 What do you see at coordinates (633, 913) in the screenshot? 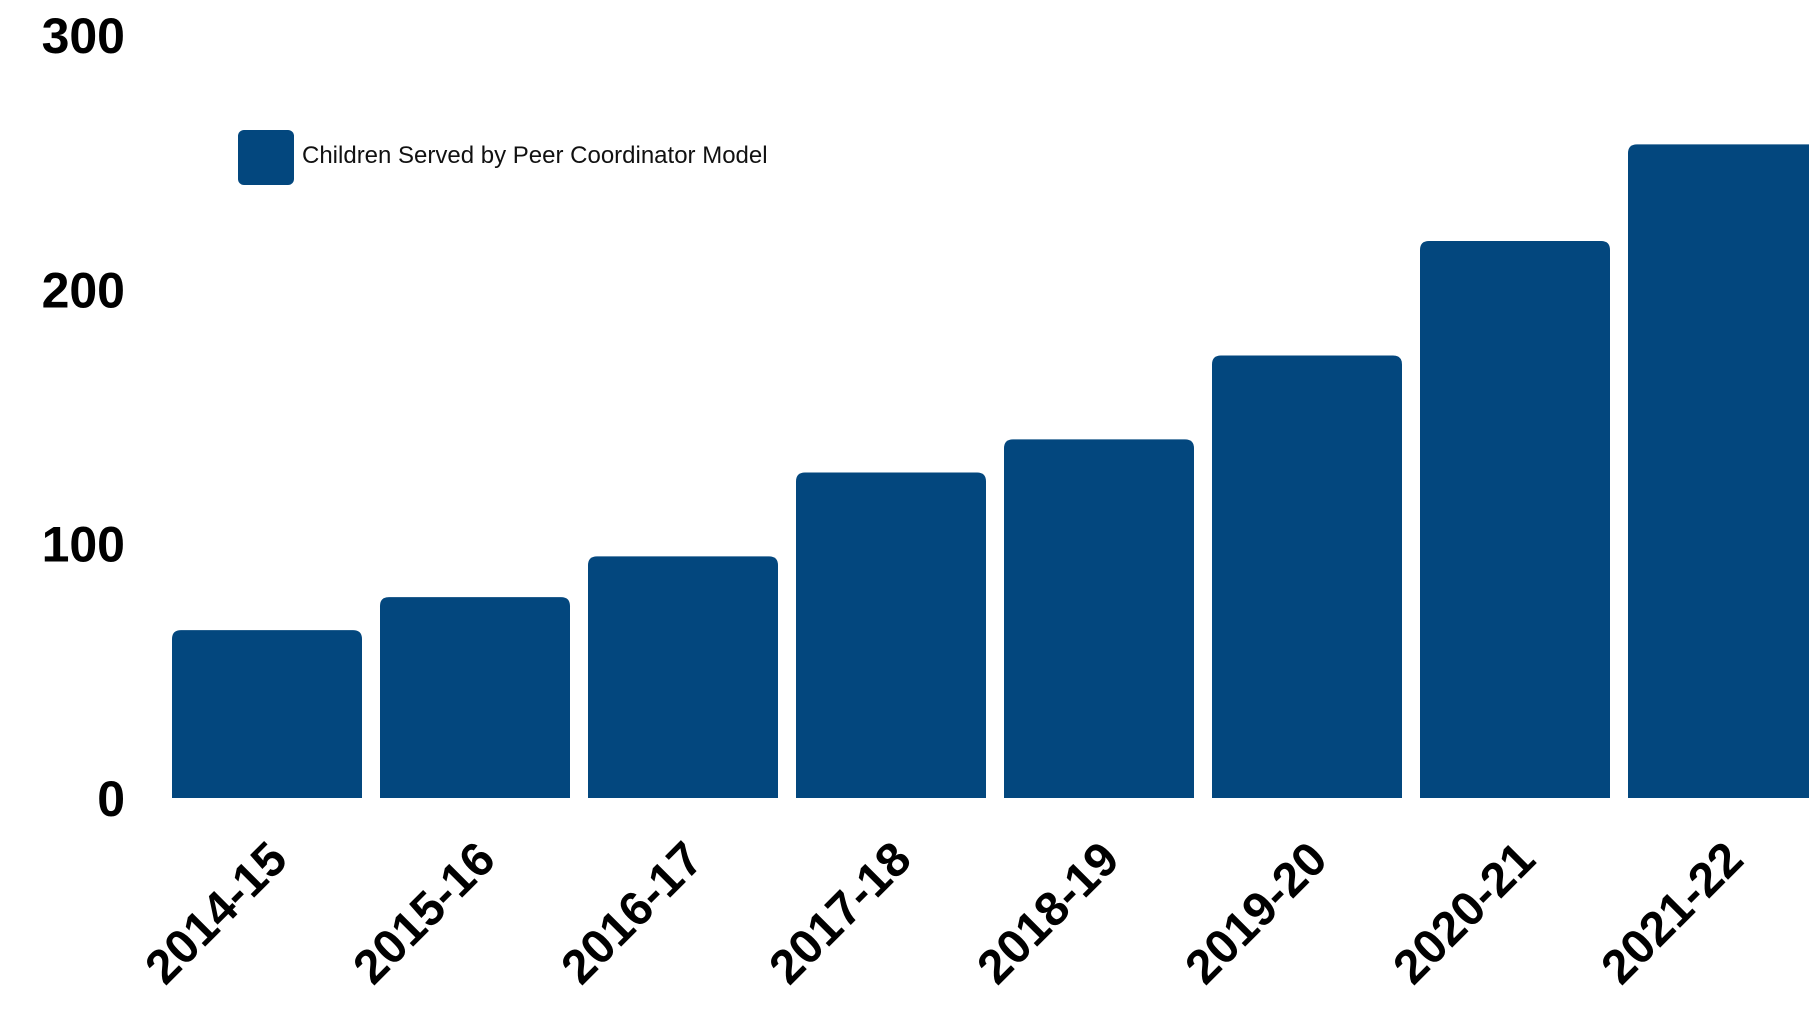
I see `x-tick-label: 2016-17` at bounding box center [633, 913].